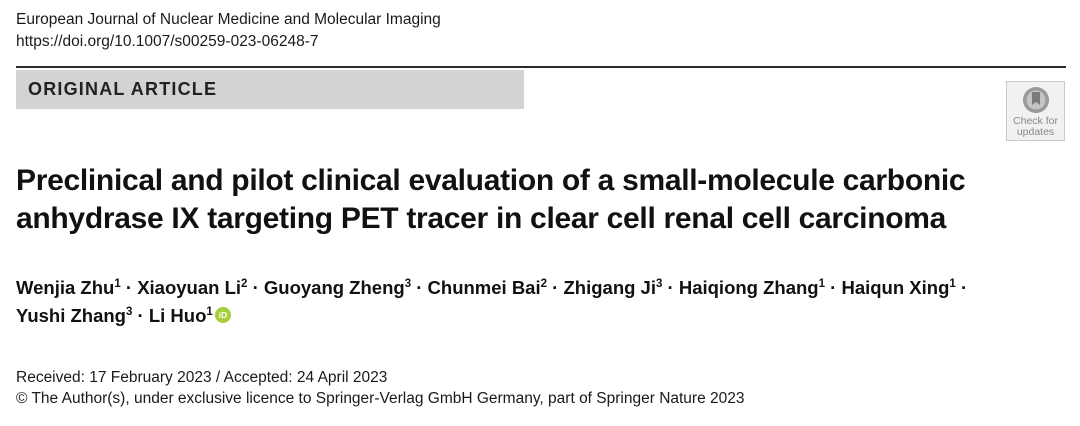 This screenshot has height=426, width=1080. Describe the element at coordinates (609, 287) in the screenshot. I see `author-name: Zhigang Ji` at that location.